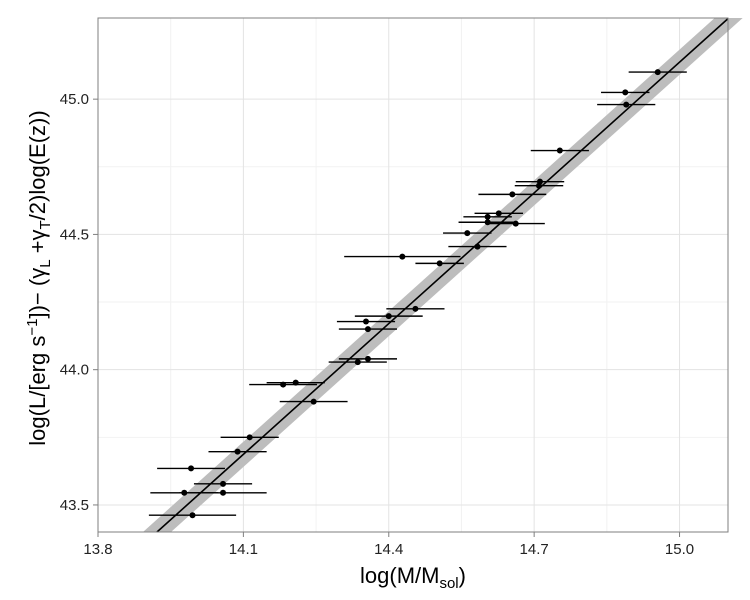  What do you see at coordinates (74, 234) in the screenshot?
I see `y-tick-label: 44.5` at bounding box center [74, 234].